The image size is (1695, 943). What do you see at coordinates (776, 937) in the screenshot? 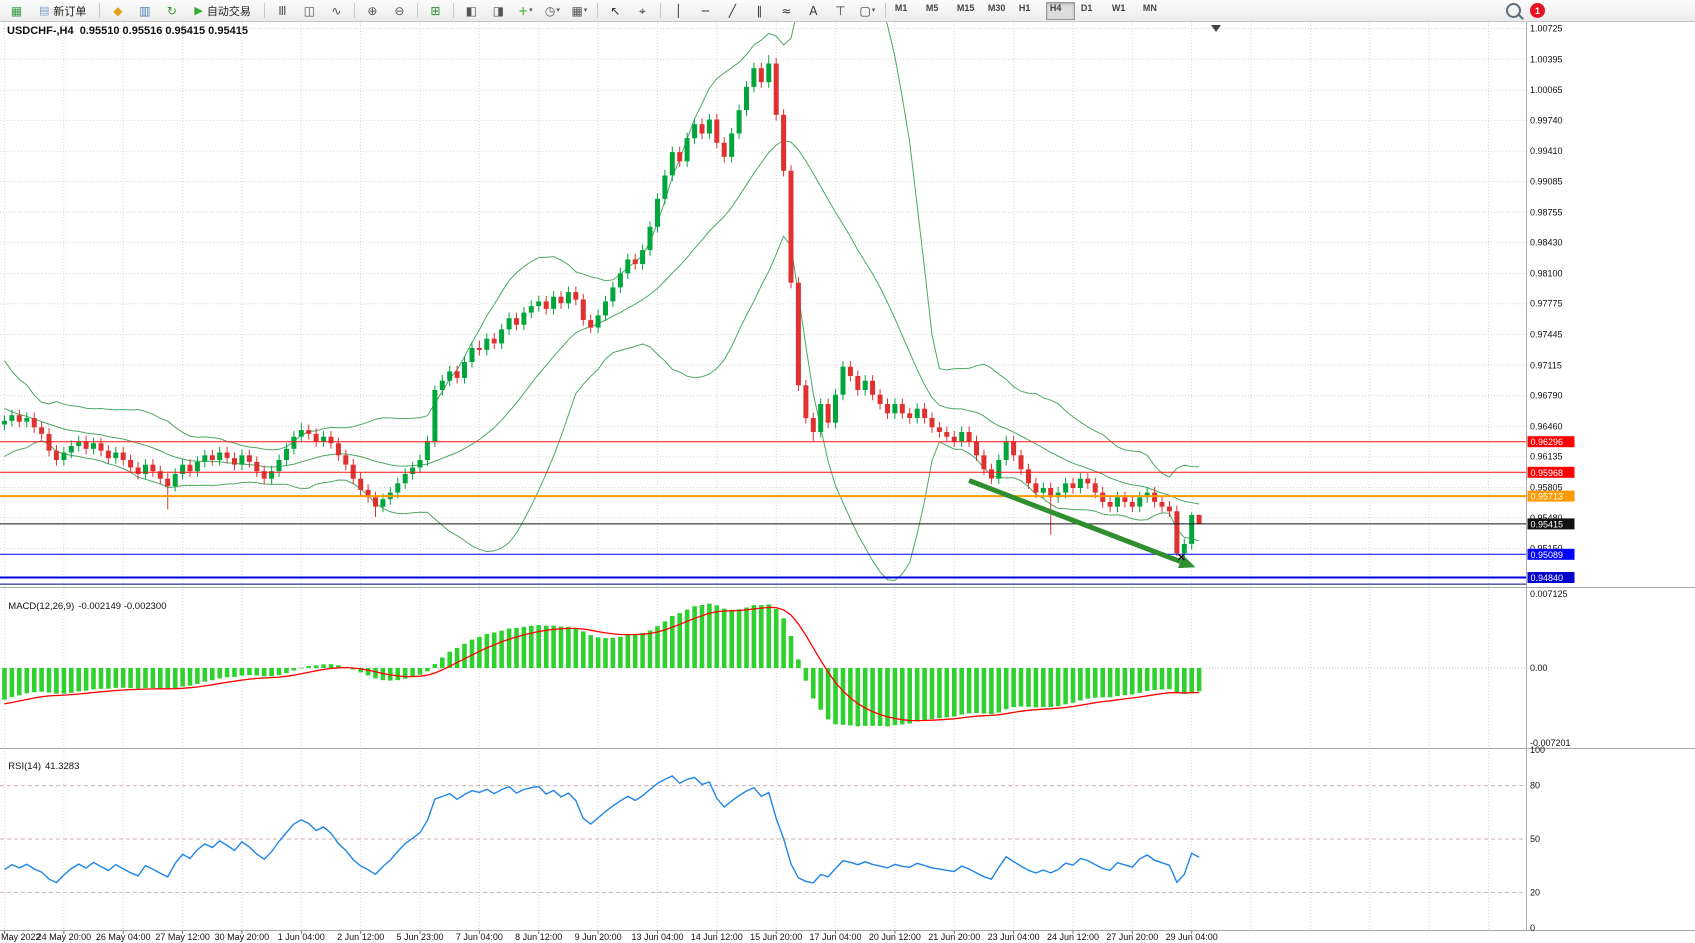
I see `svg-text: 15 Jun 20:00` at bounding box center [776, 937].